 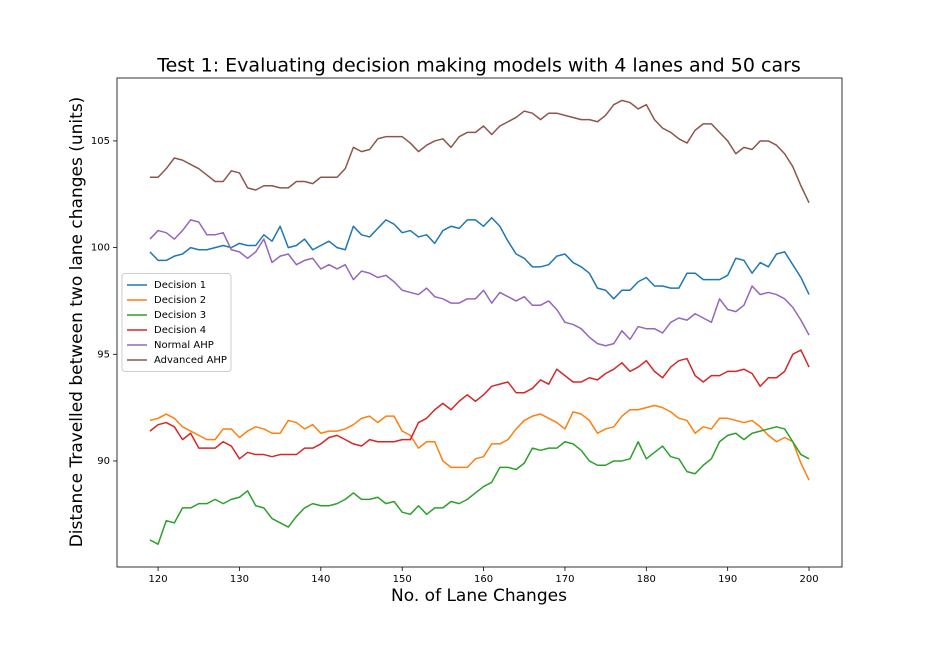 I want to click on legend-label: Advanced AHP, so click(x=190, y=360).